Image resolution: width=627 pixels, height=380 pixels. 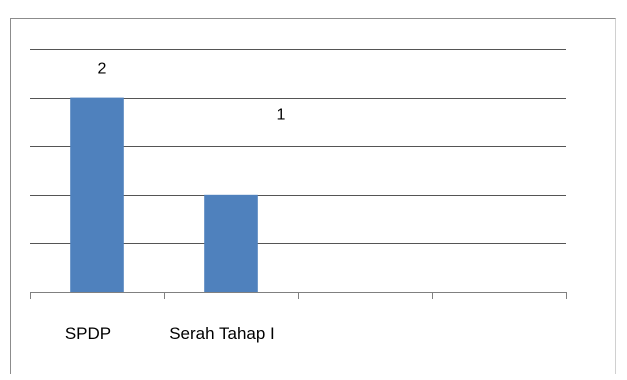 I want to click on x-tick-label-1: Serah Tahap I, so click(x=222, y=333).